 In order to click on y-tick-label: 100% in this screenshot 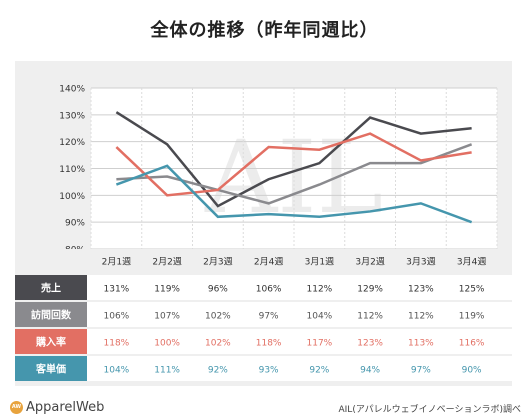, I will do `click(72, 197)`.